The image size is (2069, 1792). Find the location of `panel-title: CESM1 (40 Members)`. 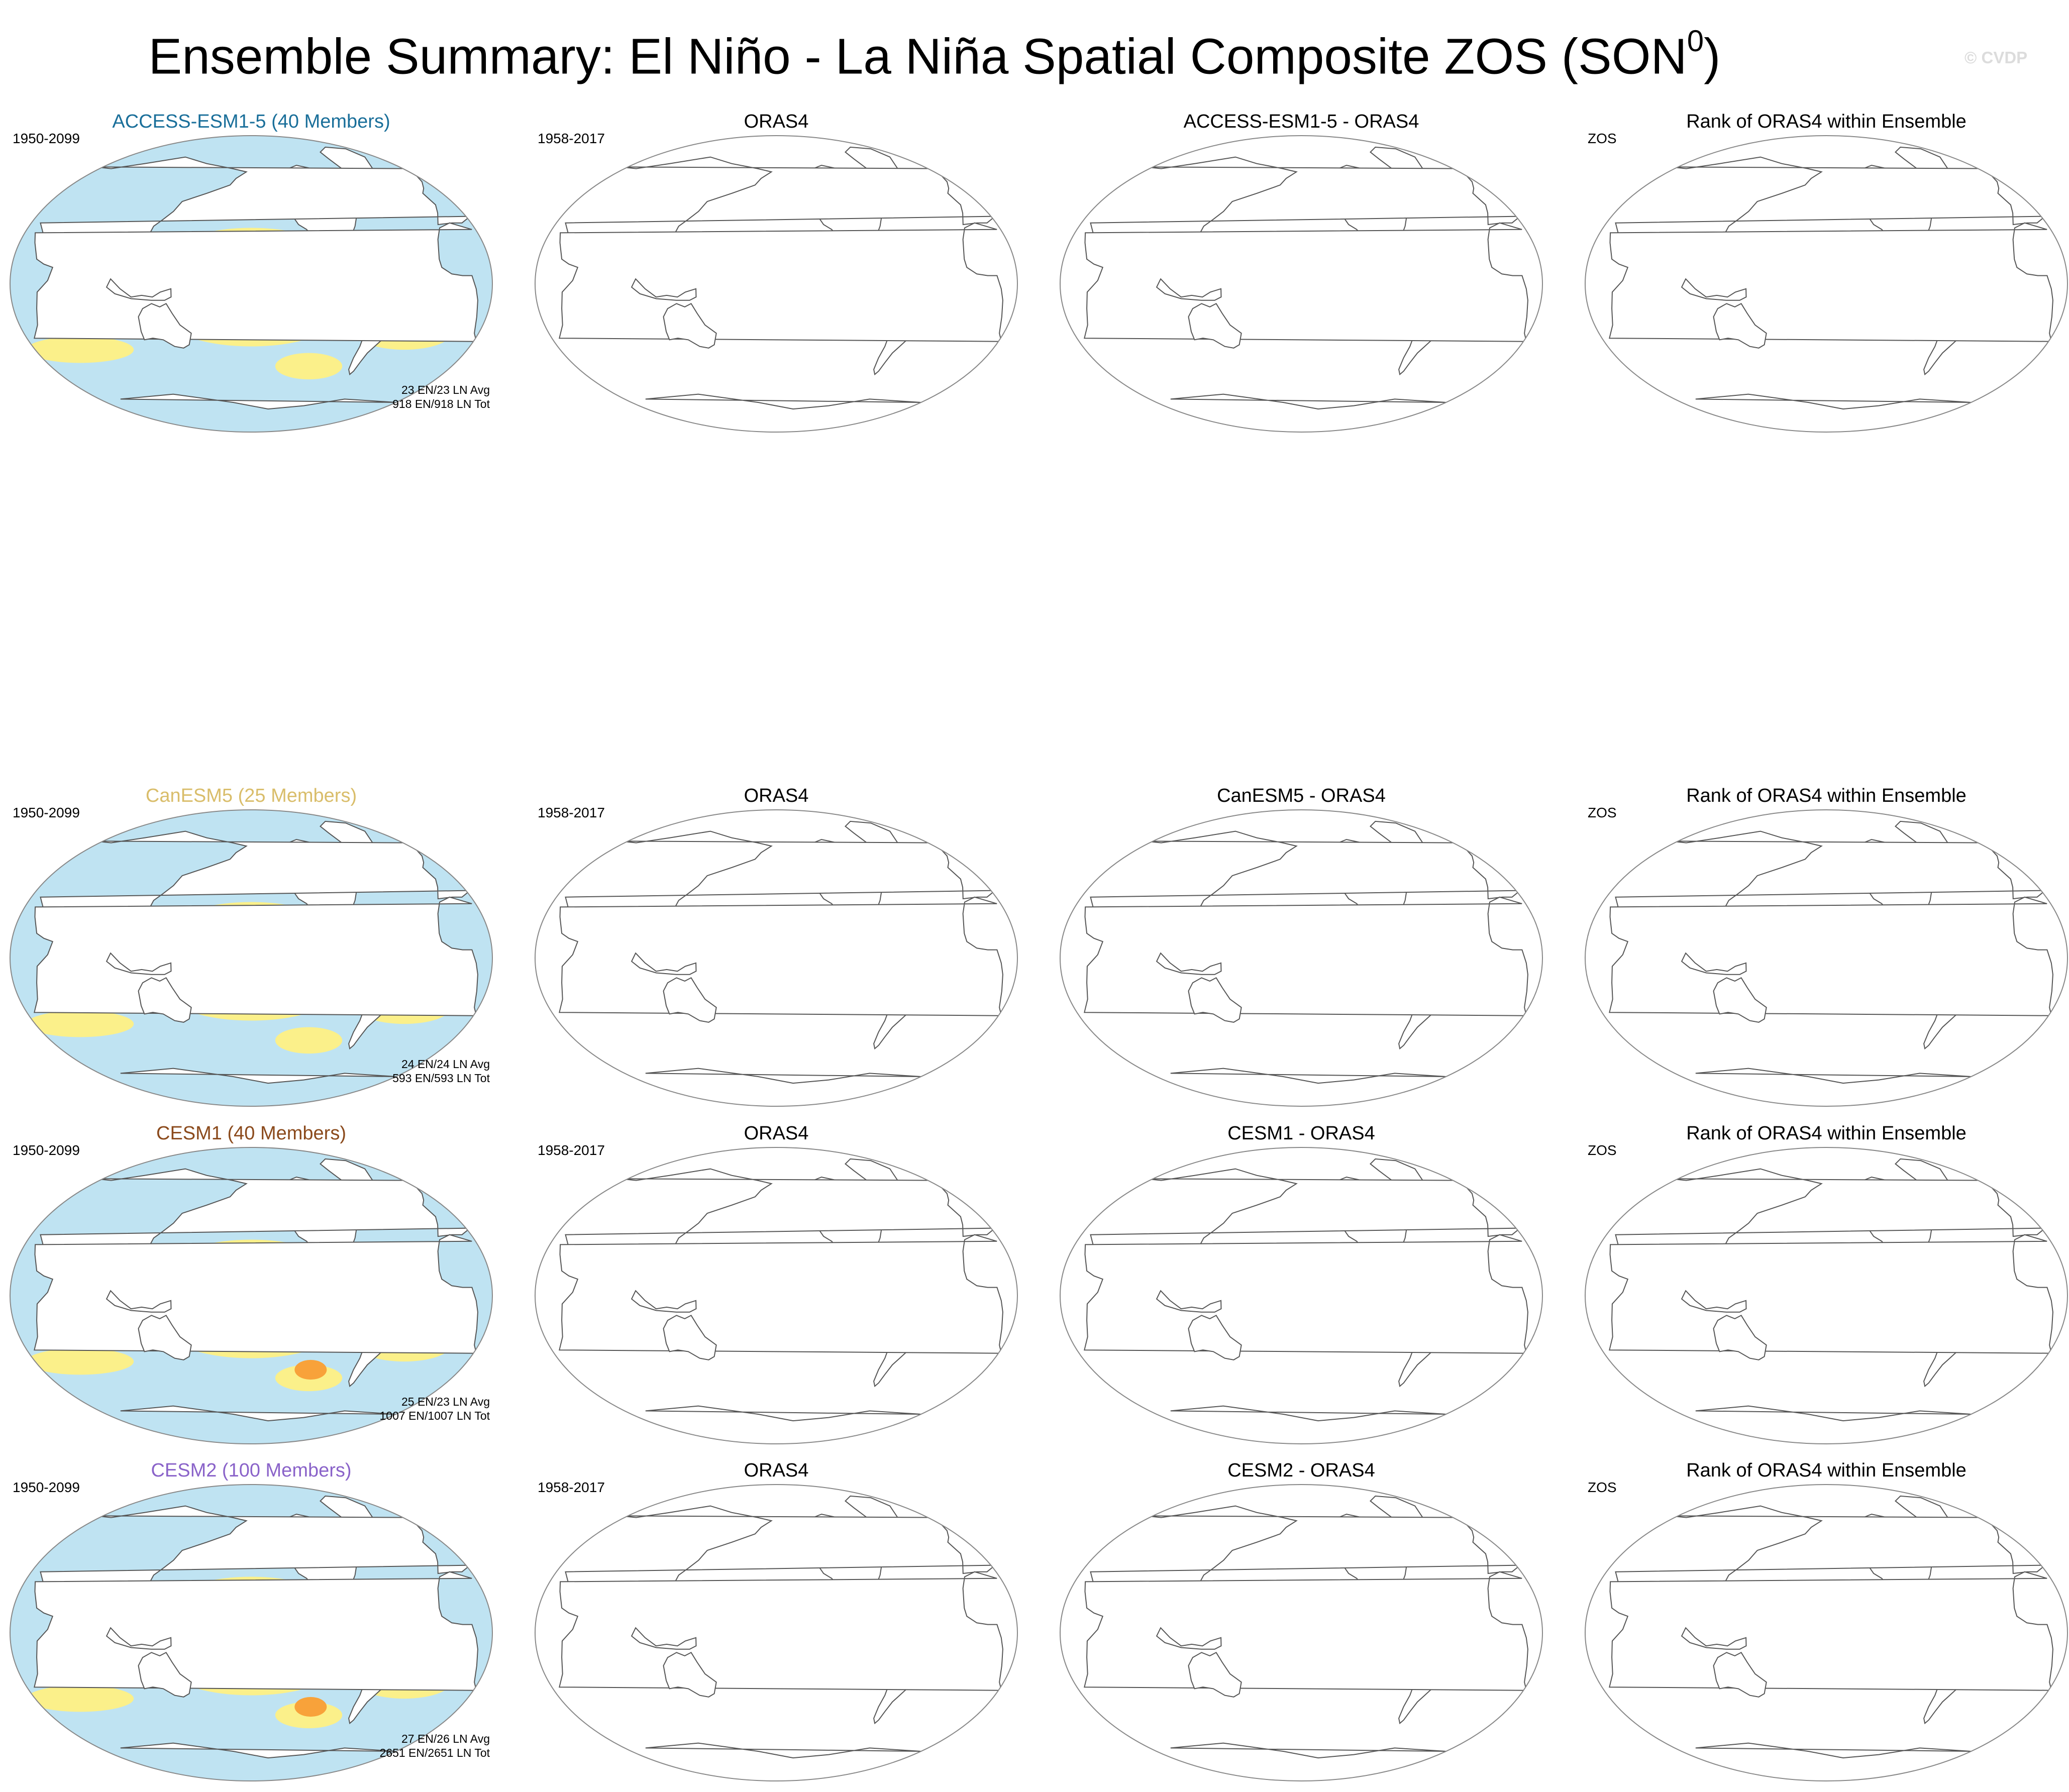

panel-title: CESM1 (40 Members) is located at coordinates (251, 1133).